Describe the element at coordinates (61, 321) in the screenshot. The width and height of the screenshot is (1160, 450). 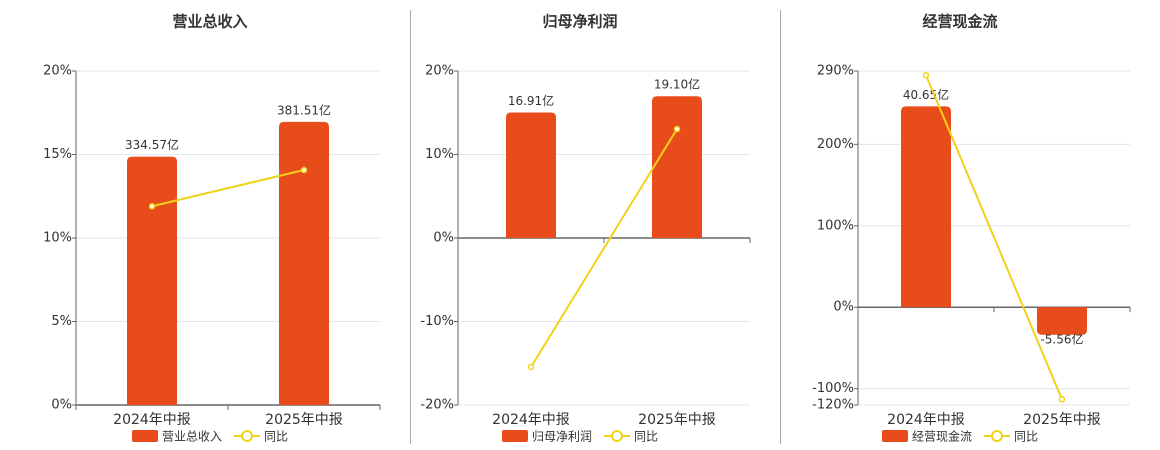
I see `y-tick-label: 5%` at that location.